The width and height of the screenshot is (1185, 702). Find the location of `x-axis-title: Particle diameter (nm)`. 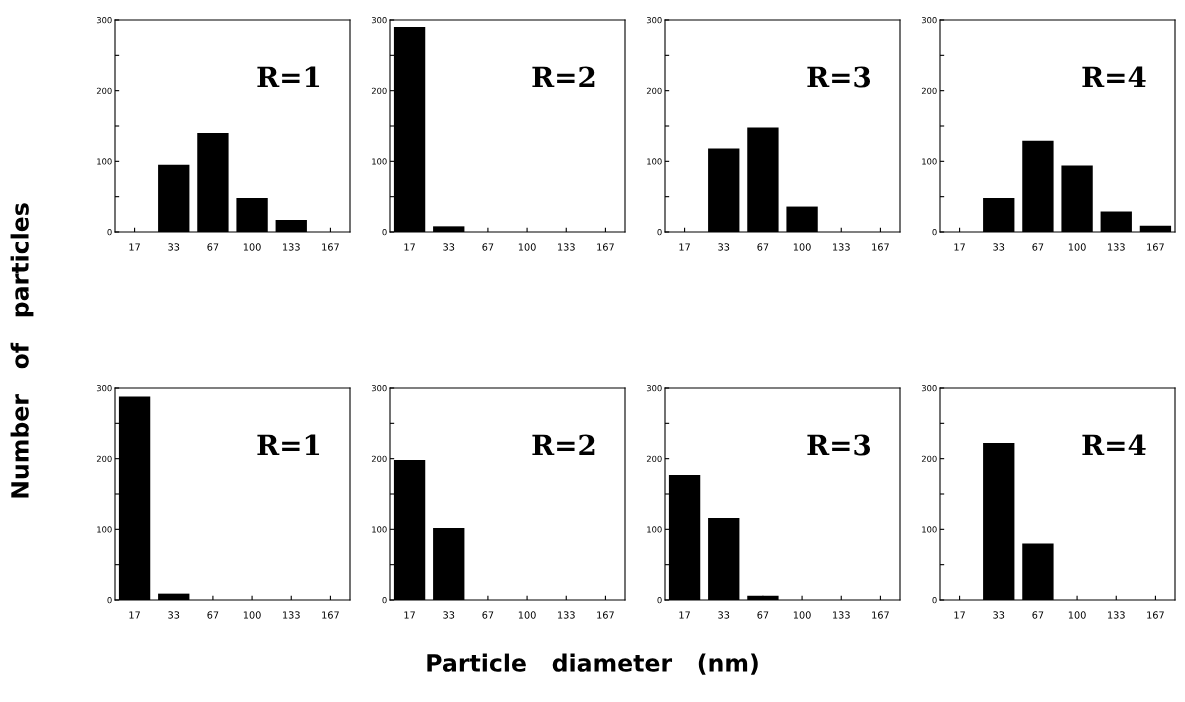

x-axis-title: Particle diameter (nm) is located at coordinates (592, 664).